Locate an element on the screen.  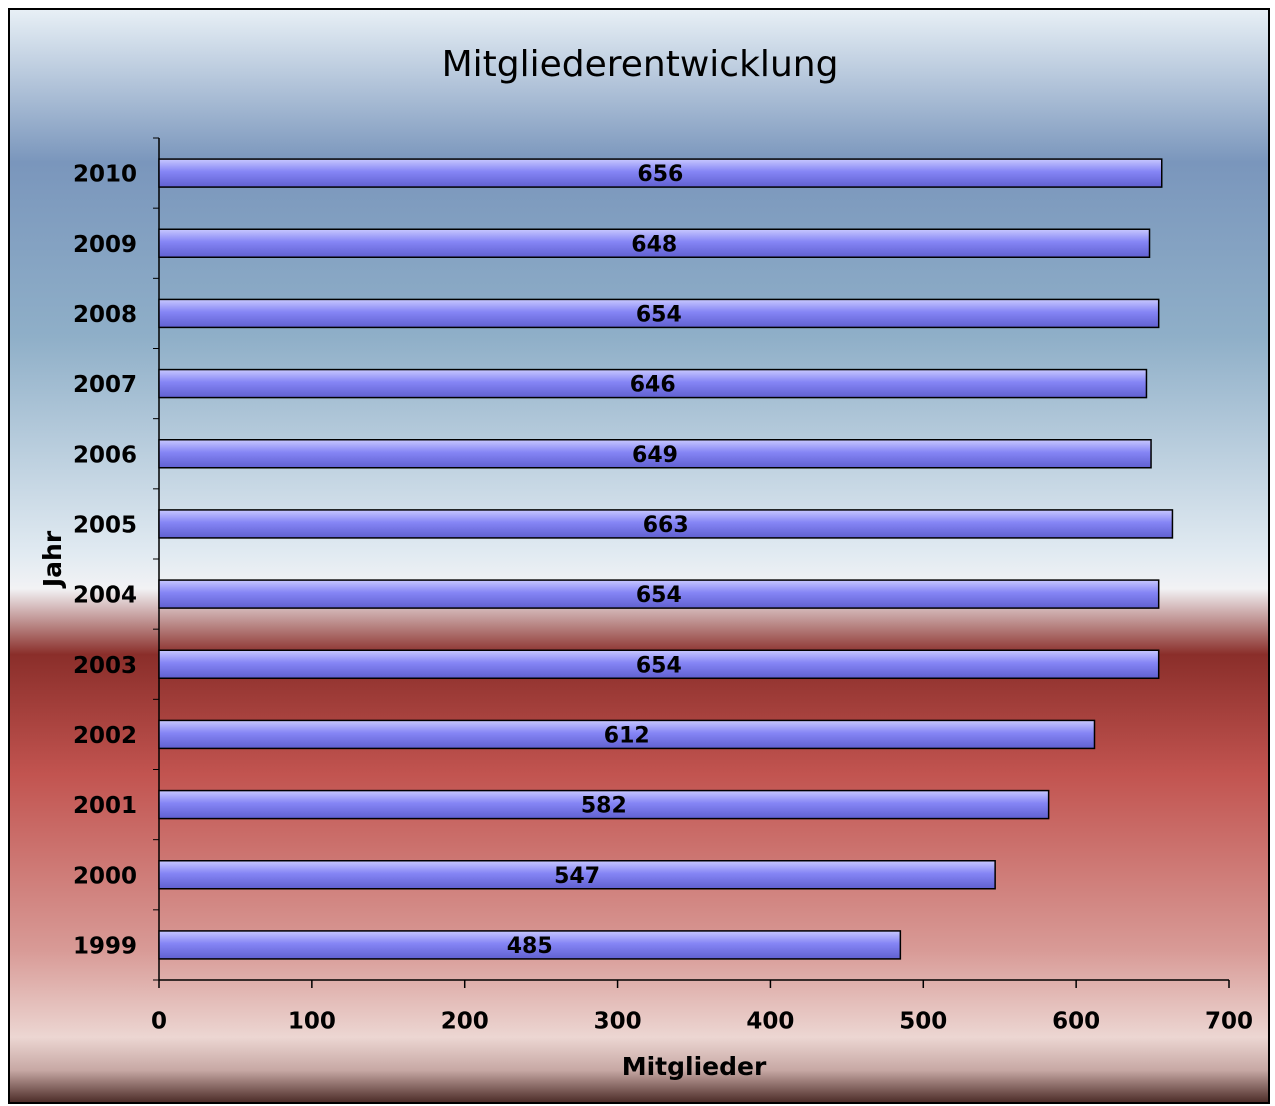
y-tick-label: 2010 is located at coordinates (105, 175).